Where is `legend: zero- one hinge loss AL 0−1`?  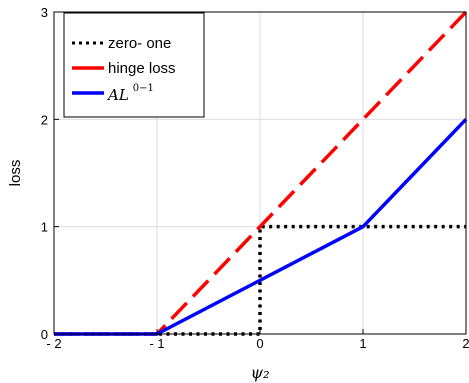
legend: zero- one hinge loss AL 0−1 is located at coordinates (134, 65).